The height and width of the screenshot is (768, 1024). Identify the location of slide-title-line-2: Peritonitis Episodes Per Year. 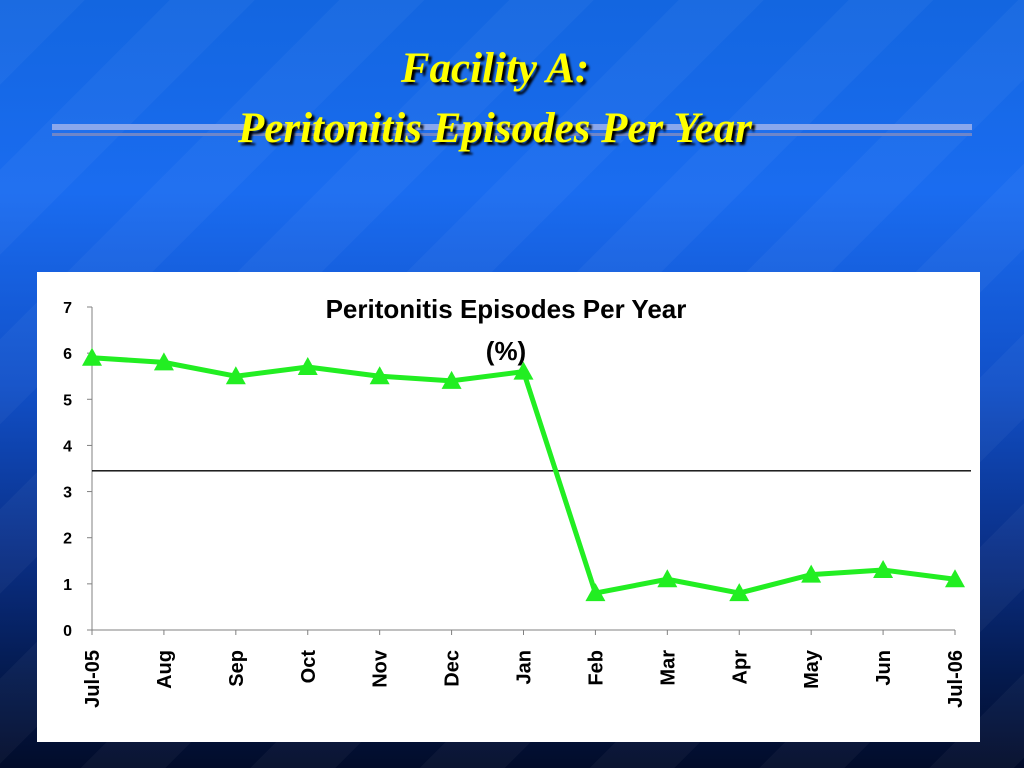
(495, 128).